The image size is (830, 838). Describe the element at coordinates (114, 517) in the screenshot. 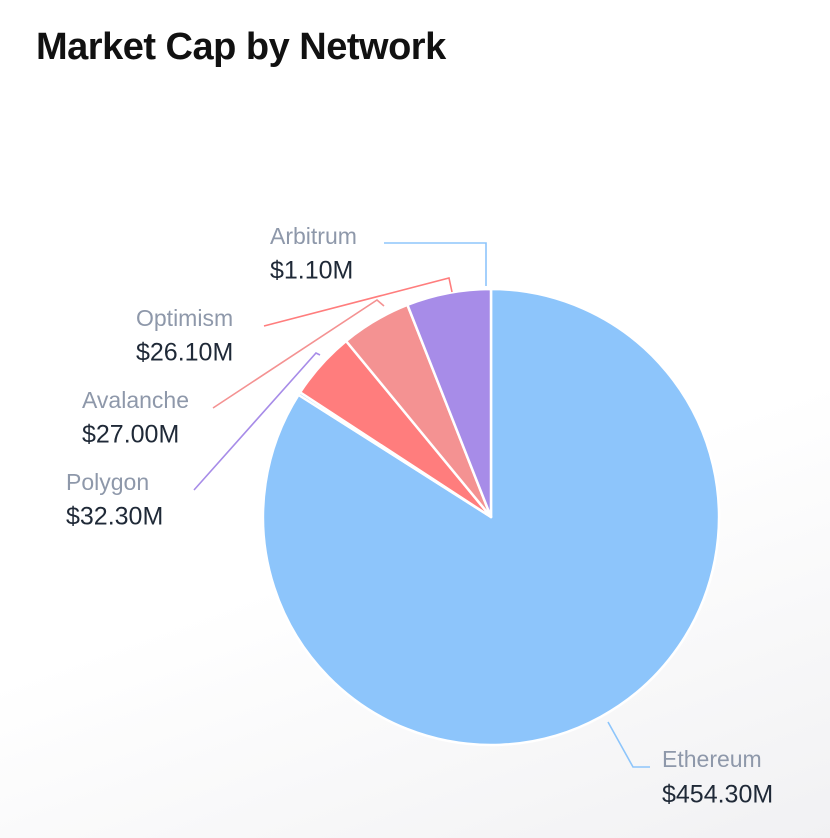

I see `slice-value-polygon: $32.30M` at that location.